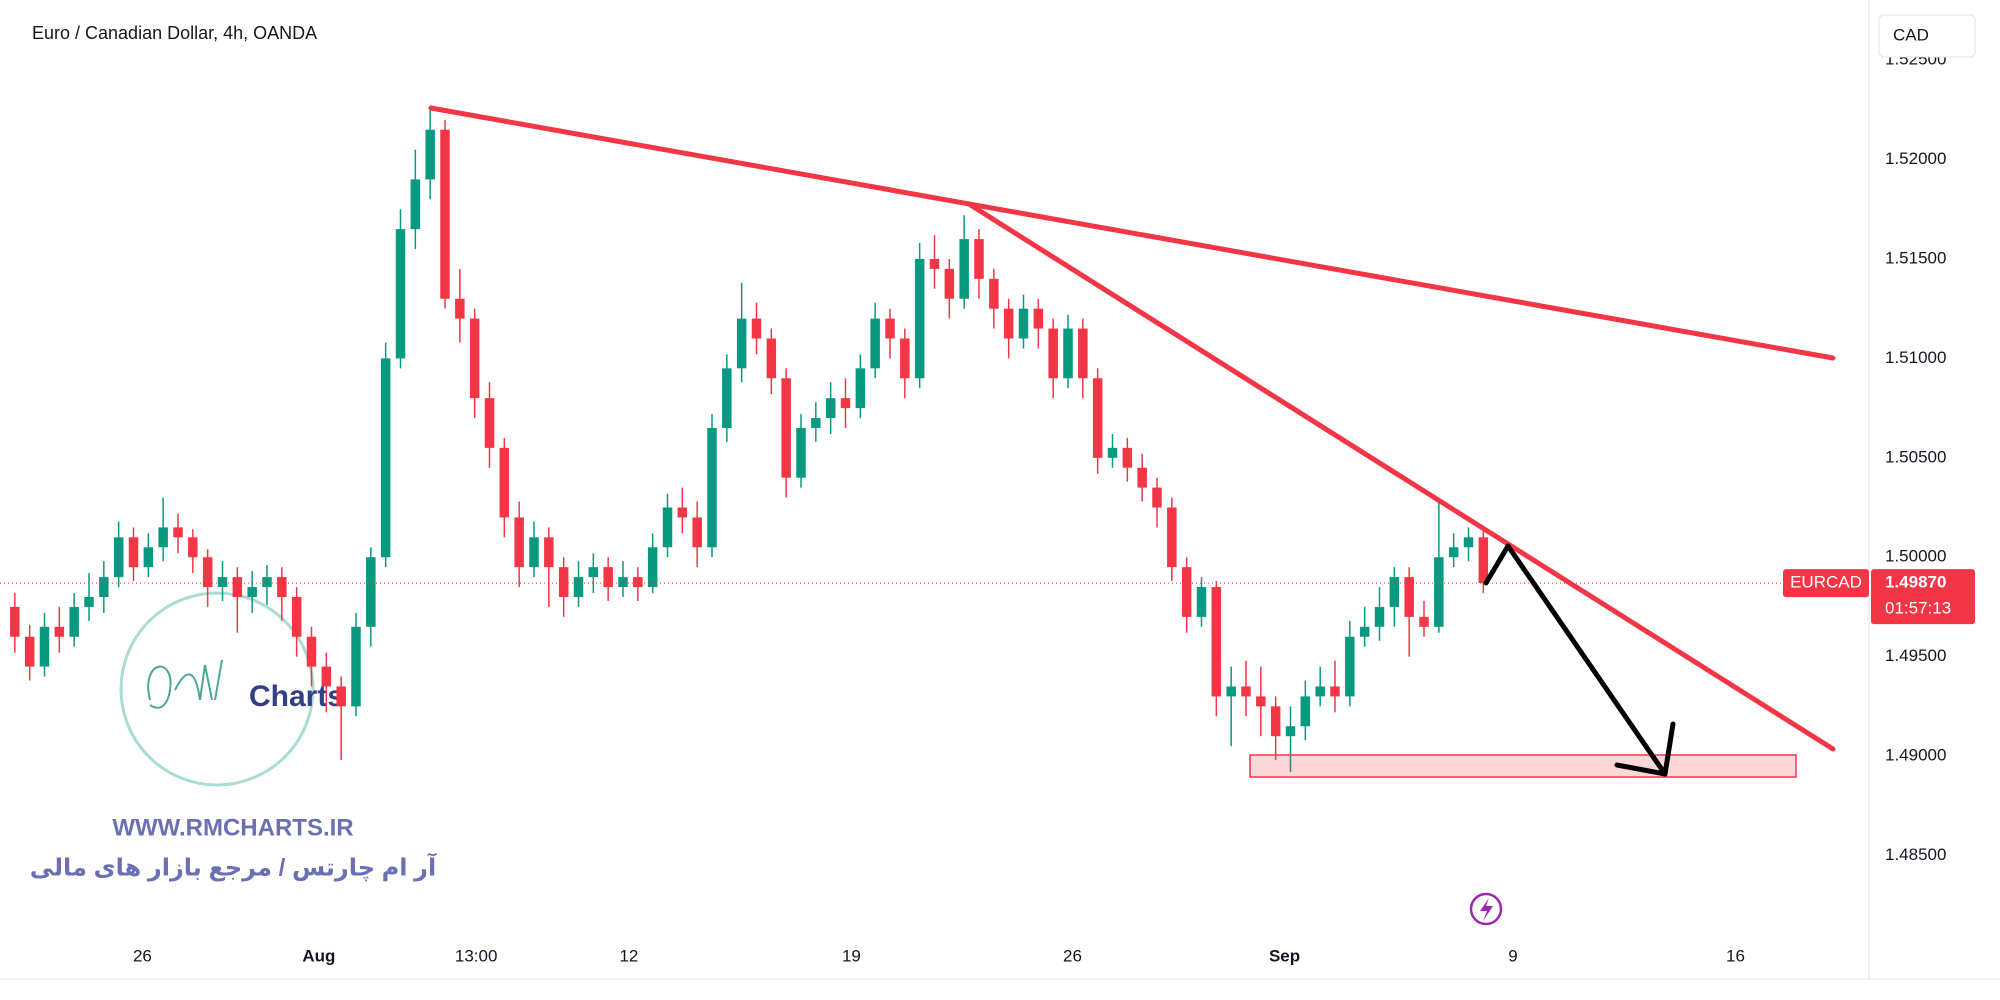 This screenshot has width=2000, height=1000. I want to click on y-tick-label: 1.50500, so click(1915, 456).